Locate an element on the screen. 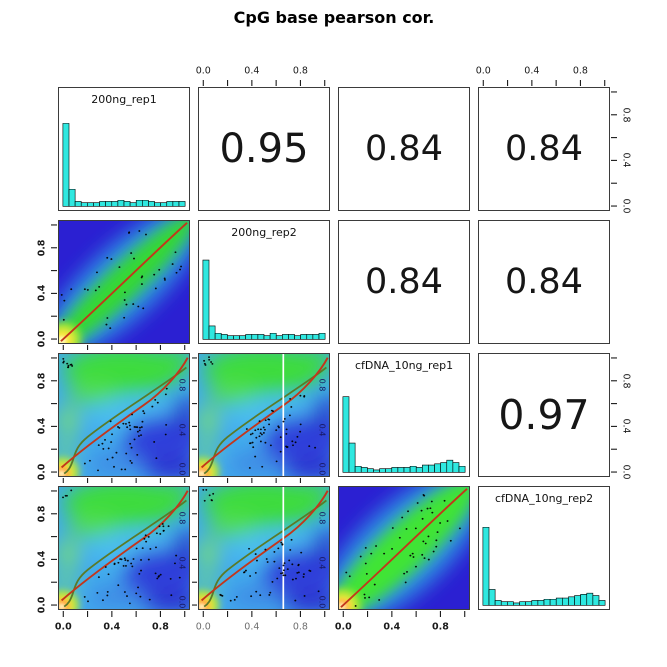 This screenshot has width=667, height=667. panel-smooth-scatter-r2c1 is located at coordinates (124, 282).